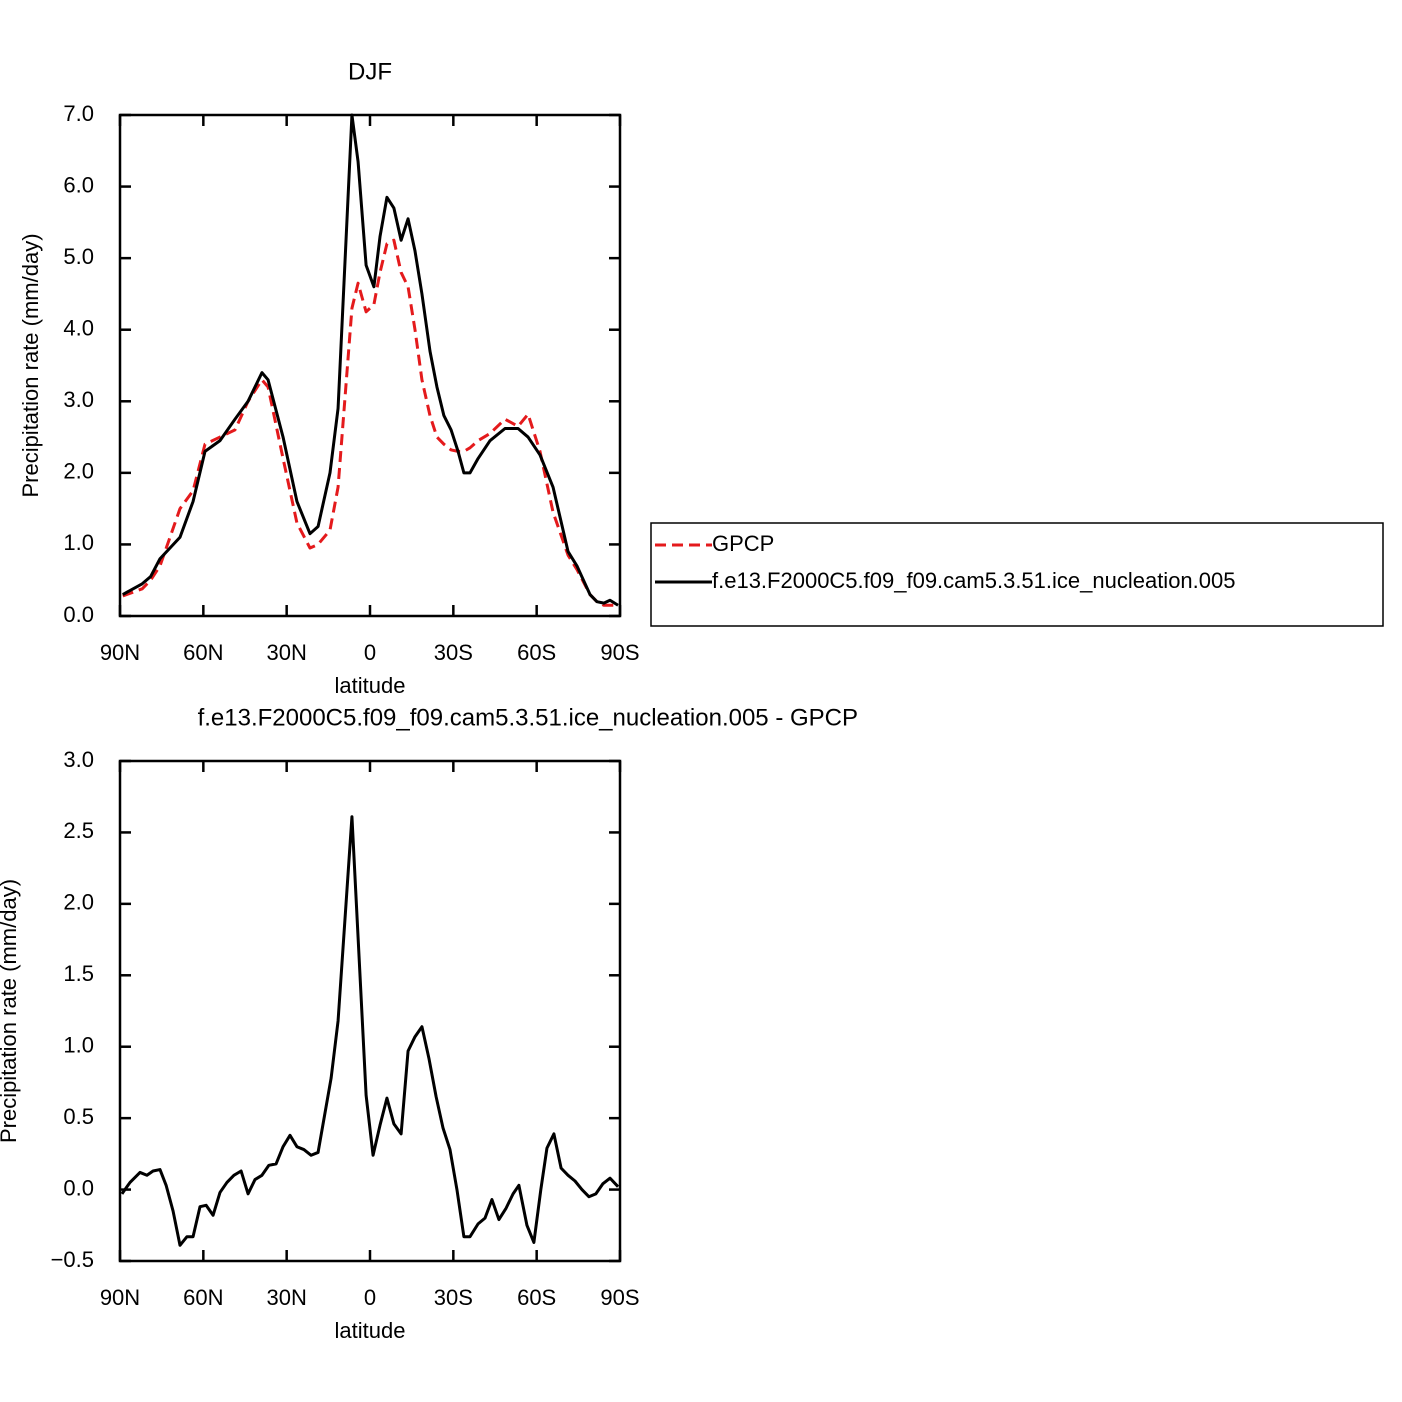 This screenshot has height=1402, width=1402. I want to click on y-tick-label: 1.5, so click(78, 973).